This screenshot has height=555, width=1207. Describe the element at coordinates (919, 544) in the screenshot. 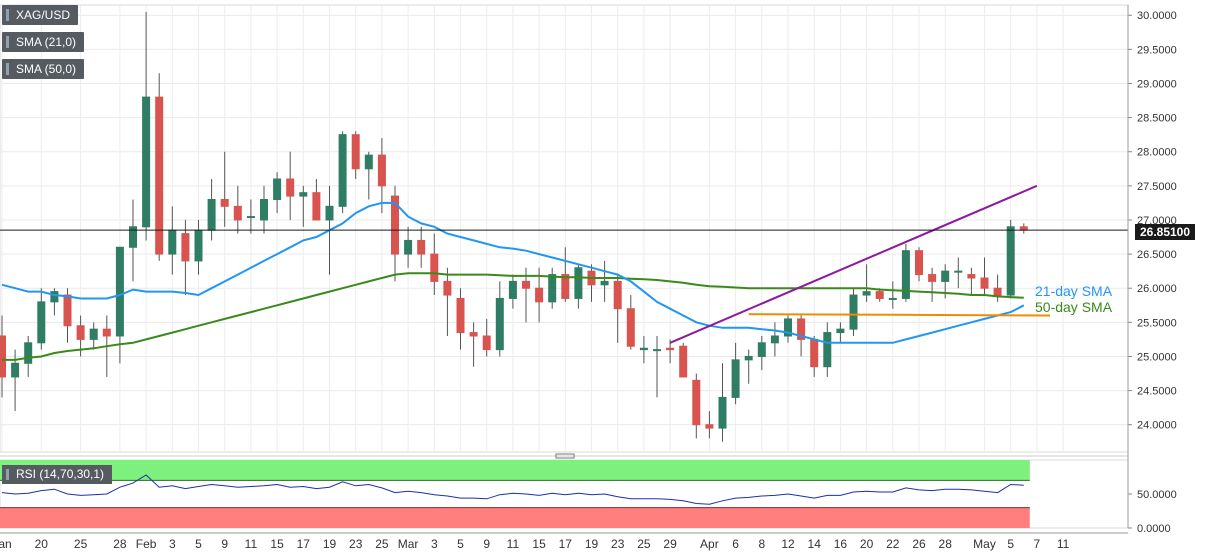

I see `time-tick-label: 26` at that location.